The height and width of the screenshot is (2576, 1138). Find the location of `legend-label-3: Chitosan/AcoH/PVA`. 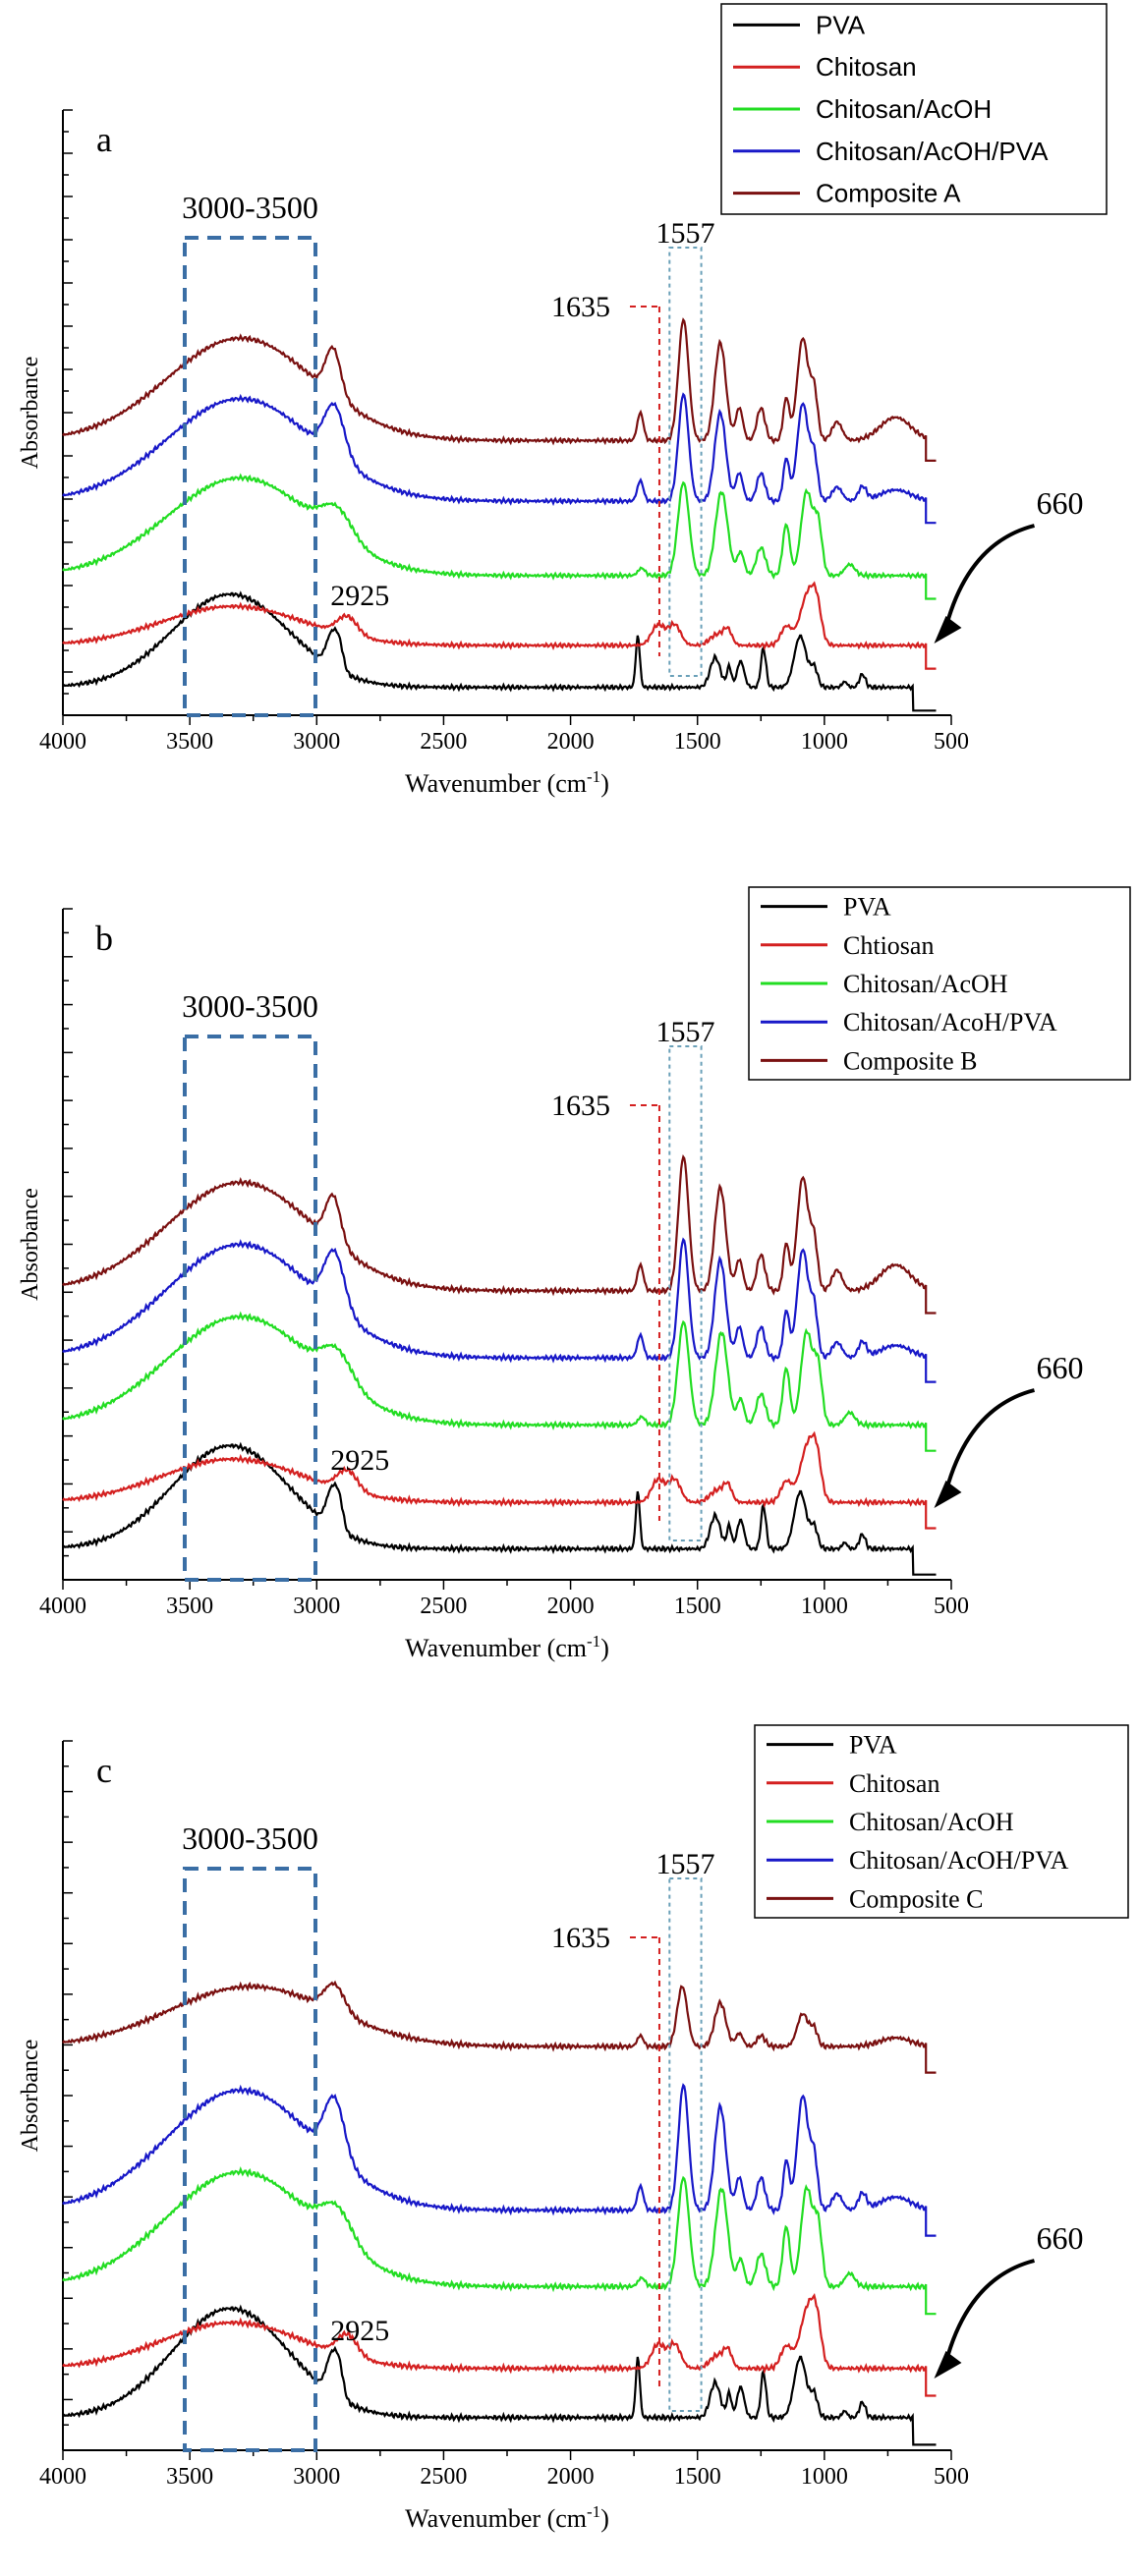

legend-label-3: Chitosan/AcoH/PVA is located at coordinates (950, 1022).